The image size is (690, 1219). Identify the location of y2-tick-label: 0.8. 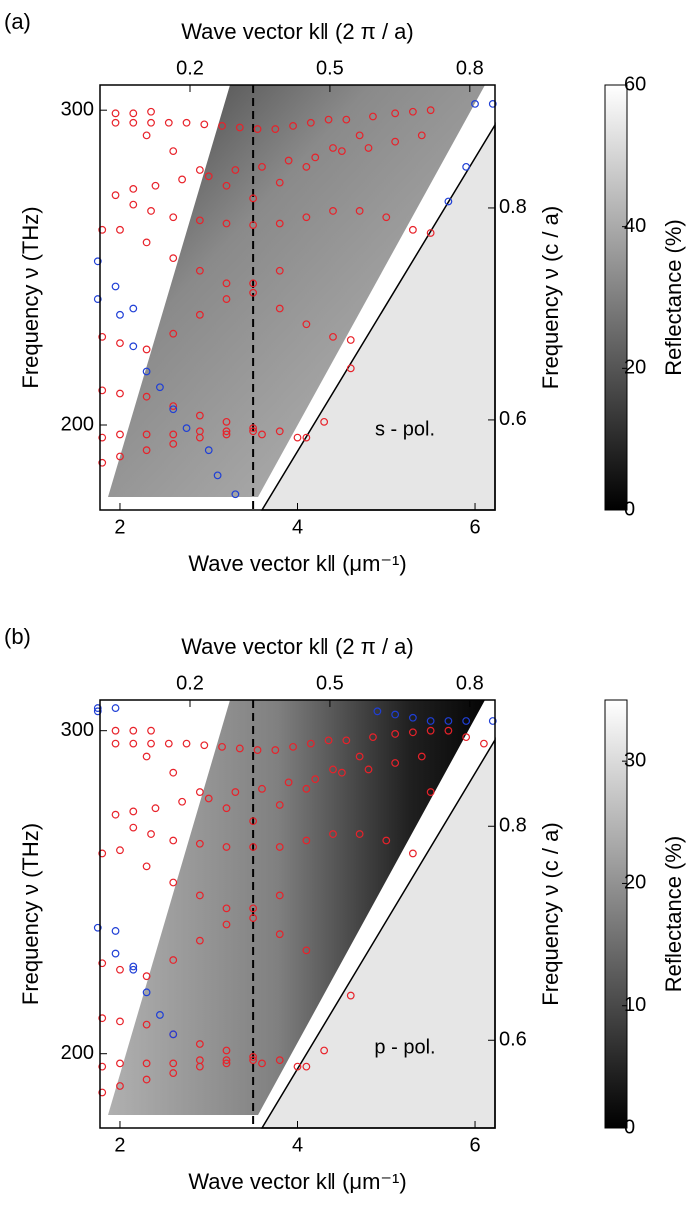
(513, 207).